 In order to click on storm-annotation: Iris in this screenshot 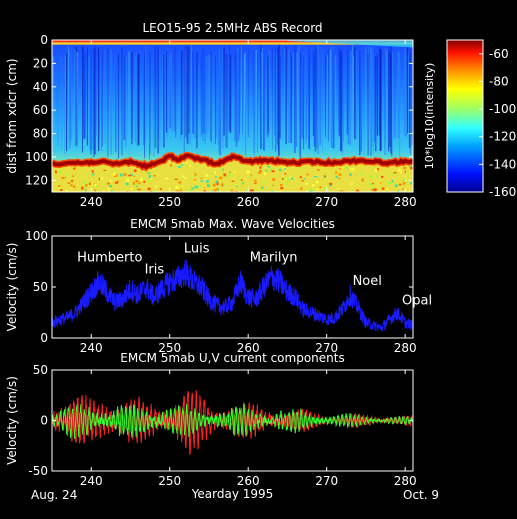, I will do `click(155, 270)`.